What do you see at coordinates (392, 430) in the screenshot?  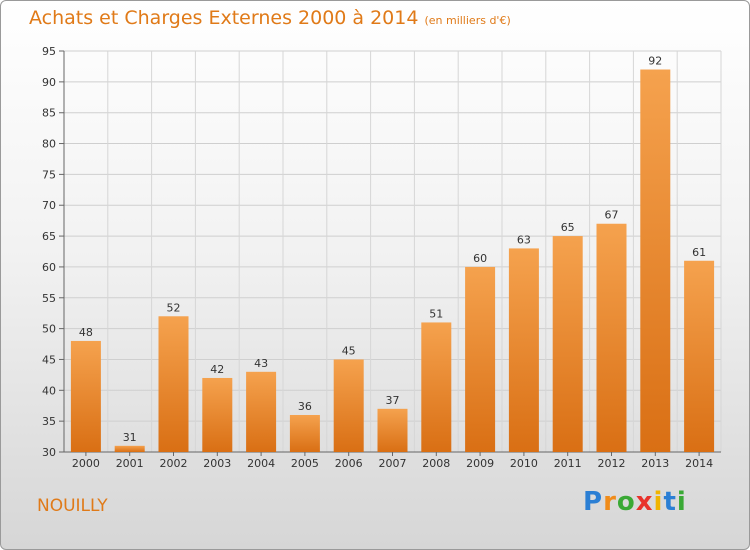 I see `bar-2007` at bounding box center [392, 430].